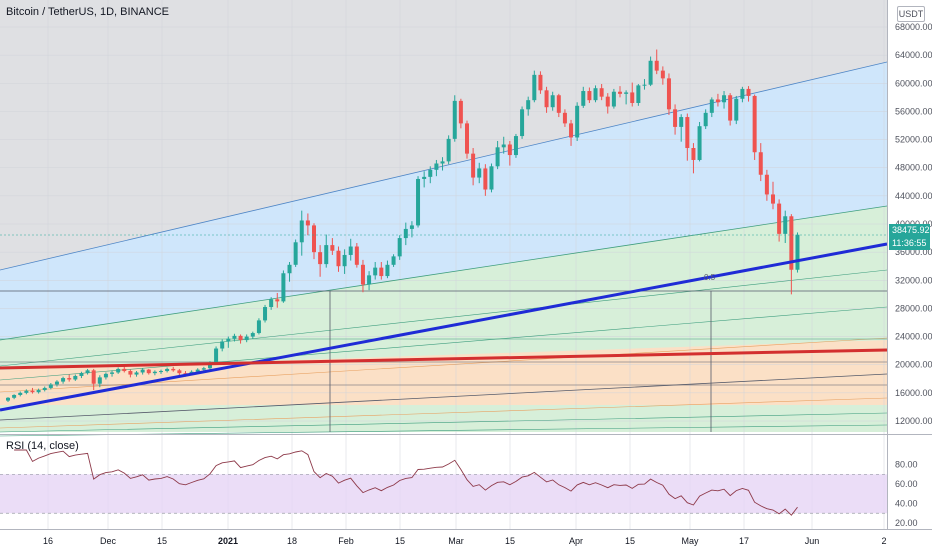 The image size is (932, 555). What do you see at coordinates (88, 12) in the screenshot?
I see `symbol-title: Bitcoin / TetherUS, 1D, BINANCE` at bounding box center [88, 12].